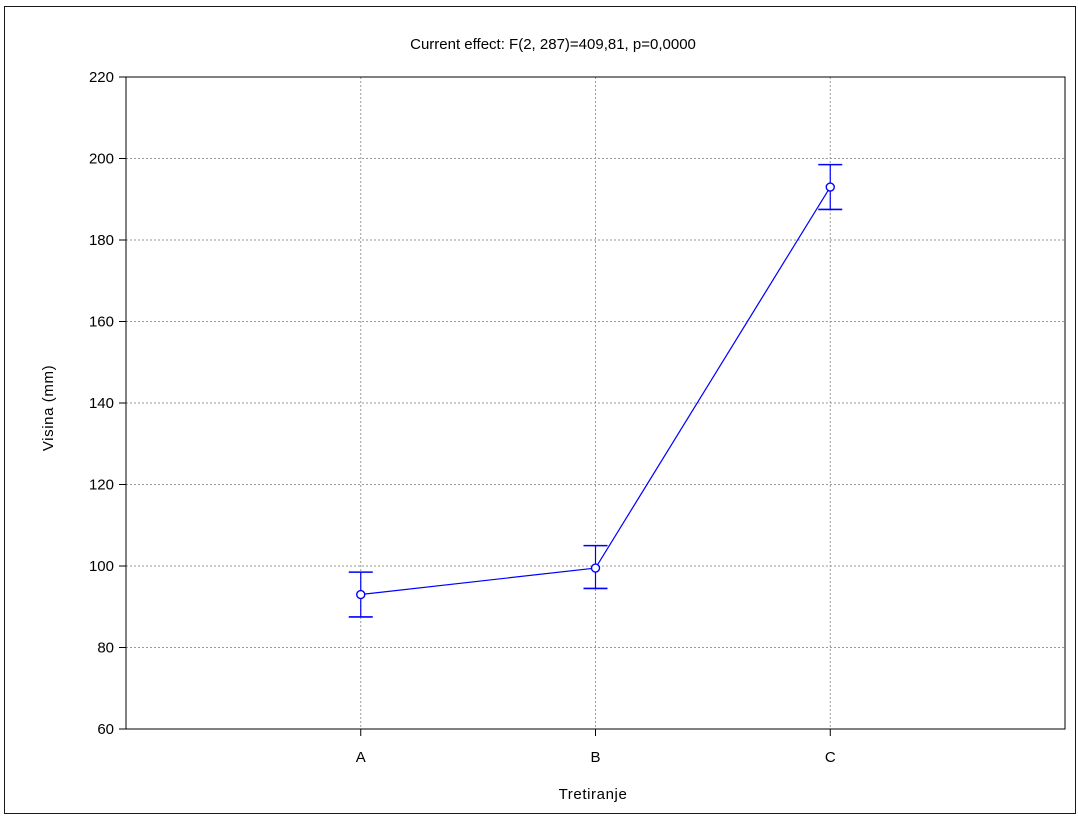 The image size is (1078, 816). What do you see at coordinates (101, 485) in the screenshot?
I see `y-tick-label: 120` at bounding box center [101, 485].